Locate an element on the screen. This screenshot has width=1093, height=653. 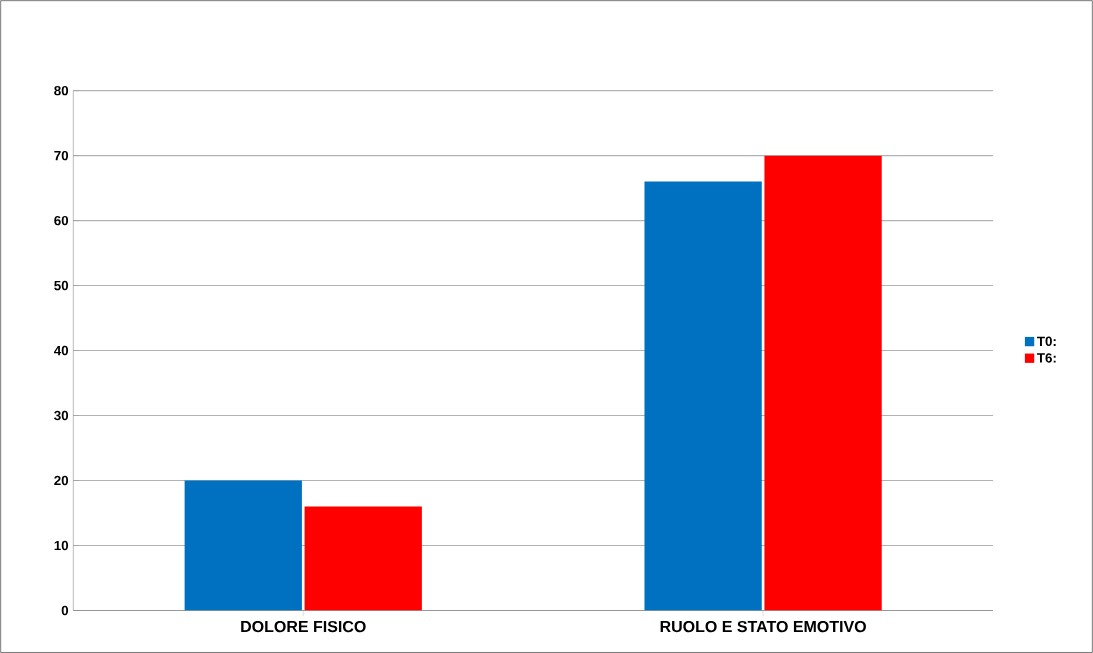
y-tick-label: 30 is located at coordinates (61, 415).